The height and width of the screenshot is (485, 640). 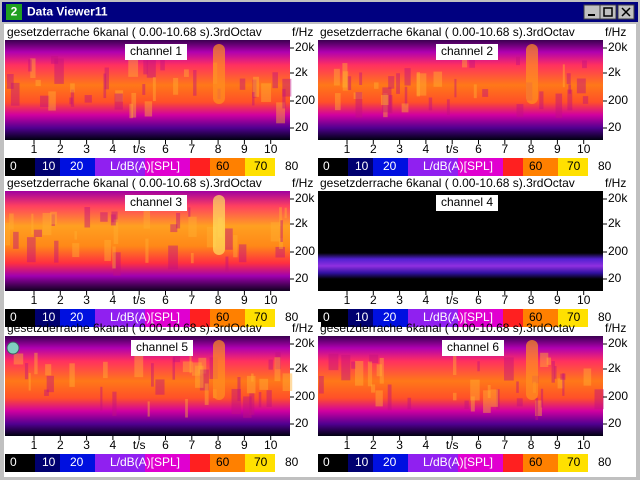 I want to click on color-scale-label: 60, so click(x=223, y=317).